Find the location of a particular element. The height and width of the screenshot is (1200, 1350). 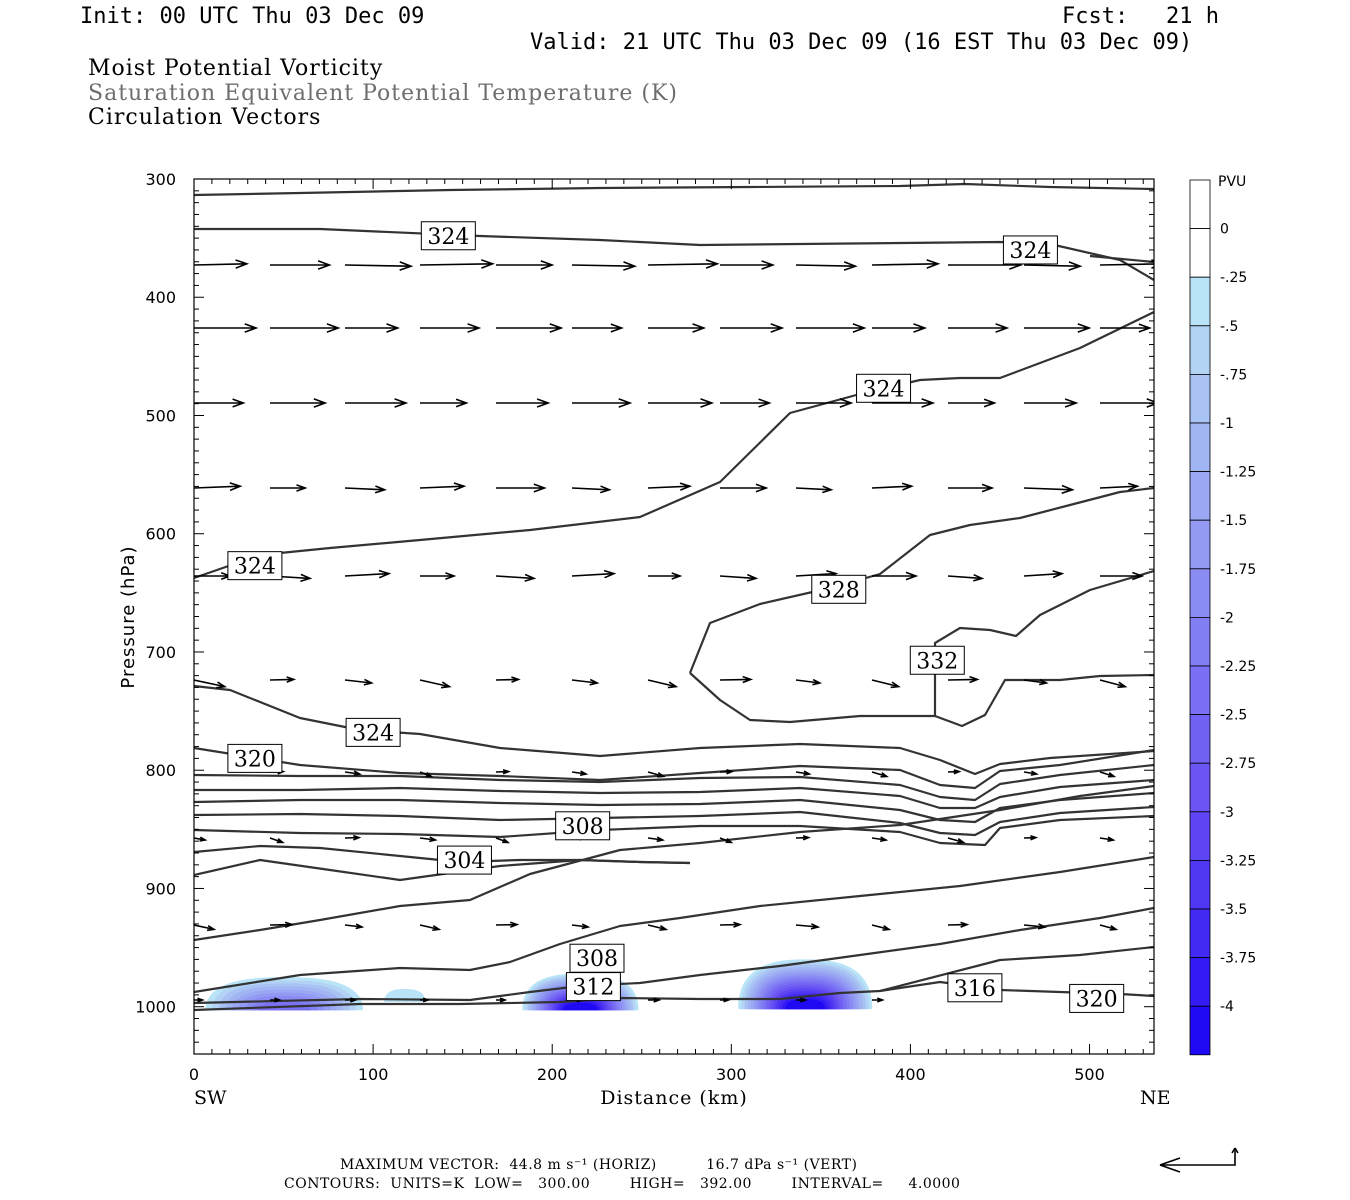

colorbar-label: -1 is located at coordinates (1227, 424).